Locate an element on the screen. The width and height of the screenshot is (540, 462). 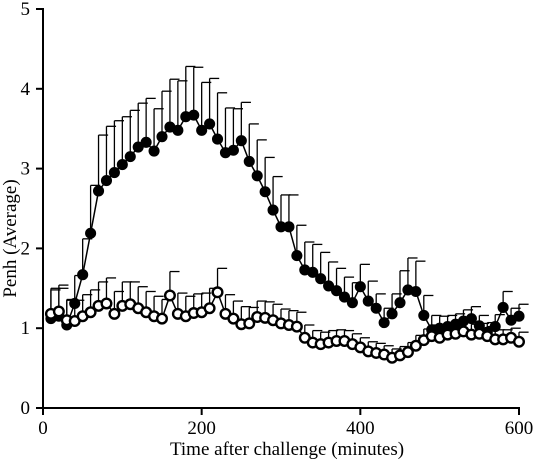
x-tick-label: 600 is located at coordinates (519, 428).